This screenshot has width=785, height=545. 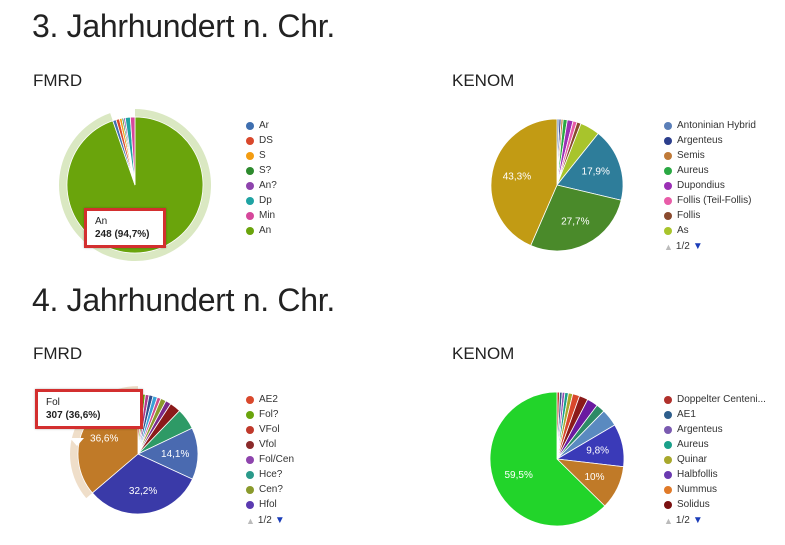 I want to click on pie-slice-label: 59,5%, so click(x=519, y=475).